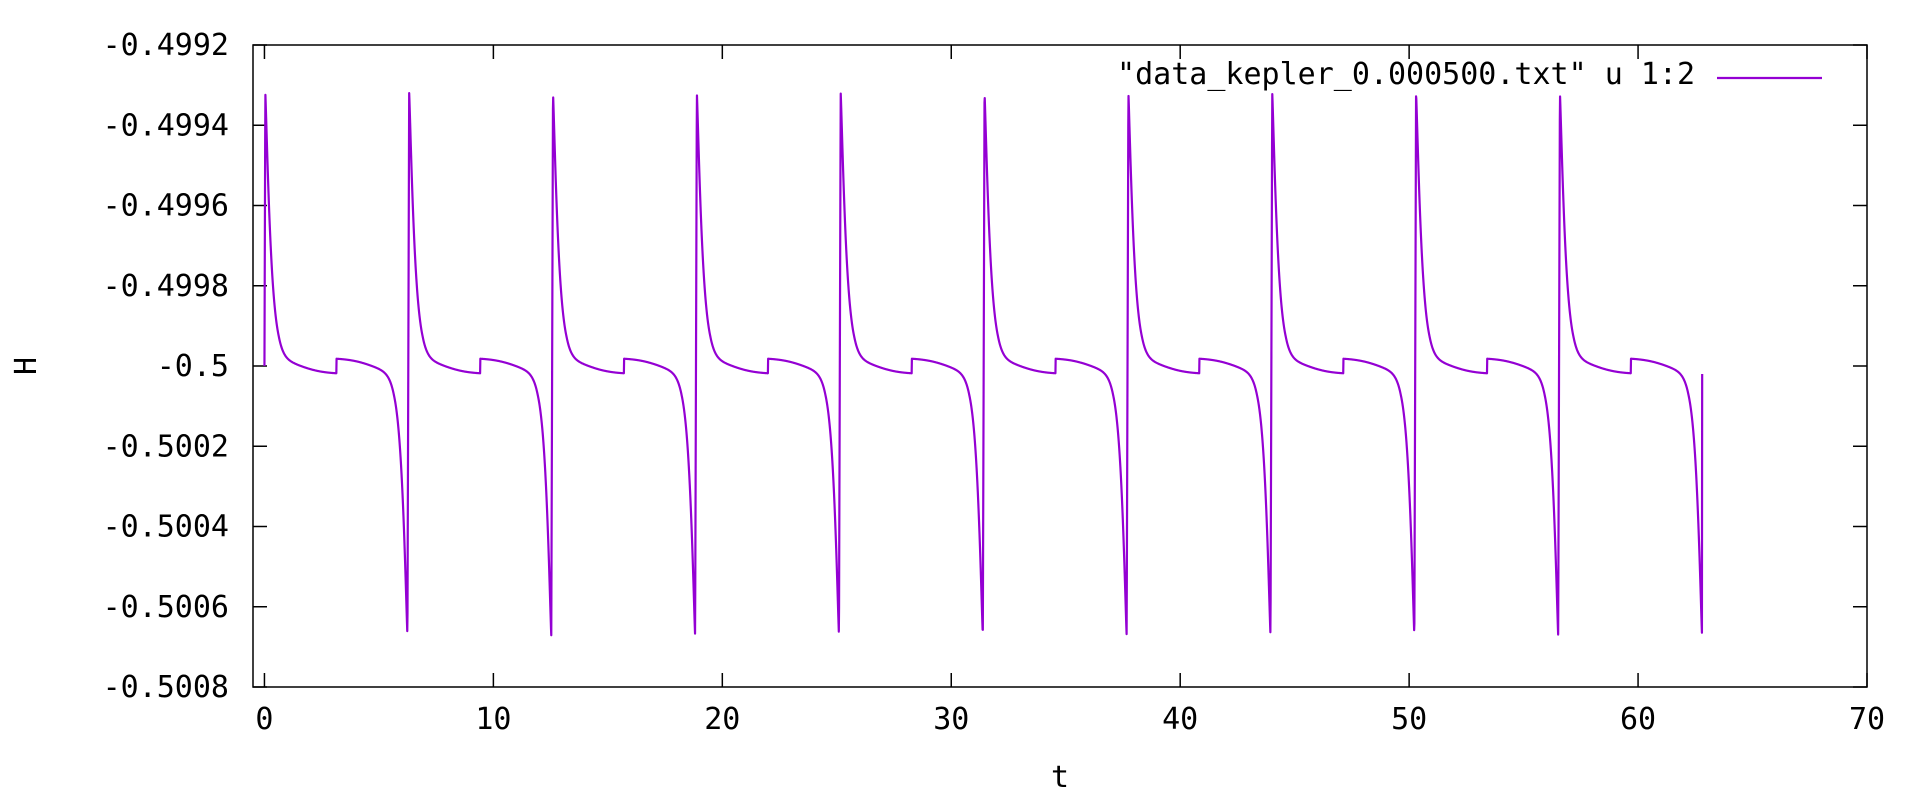 This screenshot has width=1920, height=800. Describe the element at coordinates (1638, 719) in the screenshot. I see `x-tick-label: 60` at that location.